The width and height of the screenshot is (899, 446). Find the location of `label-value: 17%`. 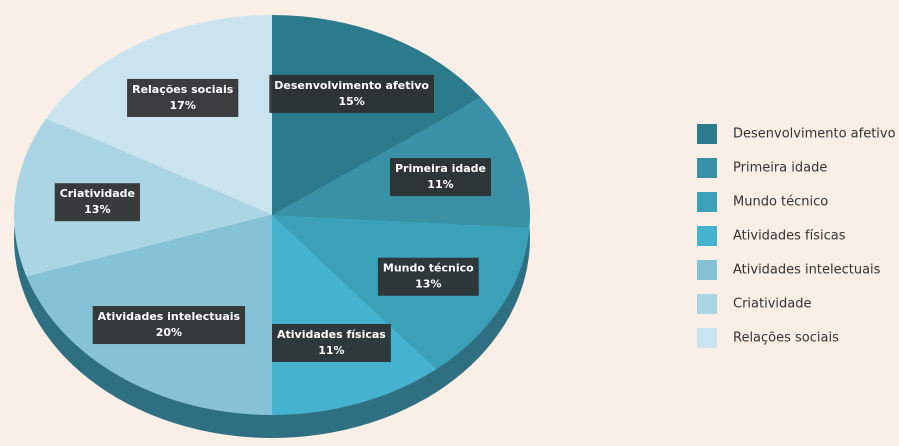

label-value: 17% is located at coordinates (183, 105).